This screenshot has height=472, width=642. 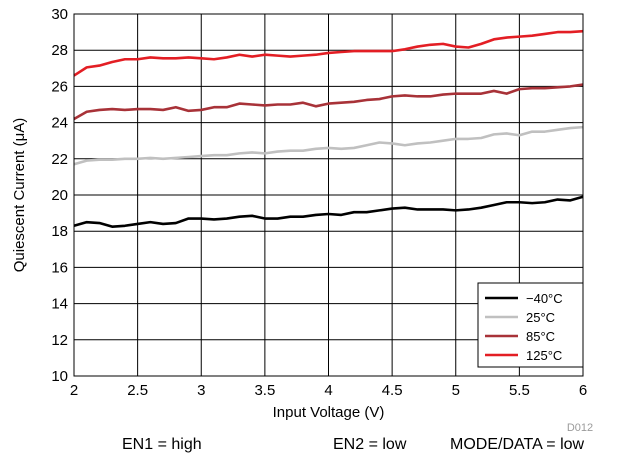 I want to click on x-tick-label: 4, so click(x=328, y=390).